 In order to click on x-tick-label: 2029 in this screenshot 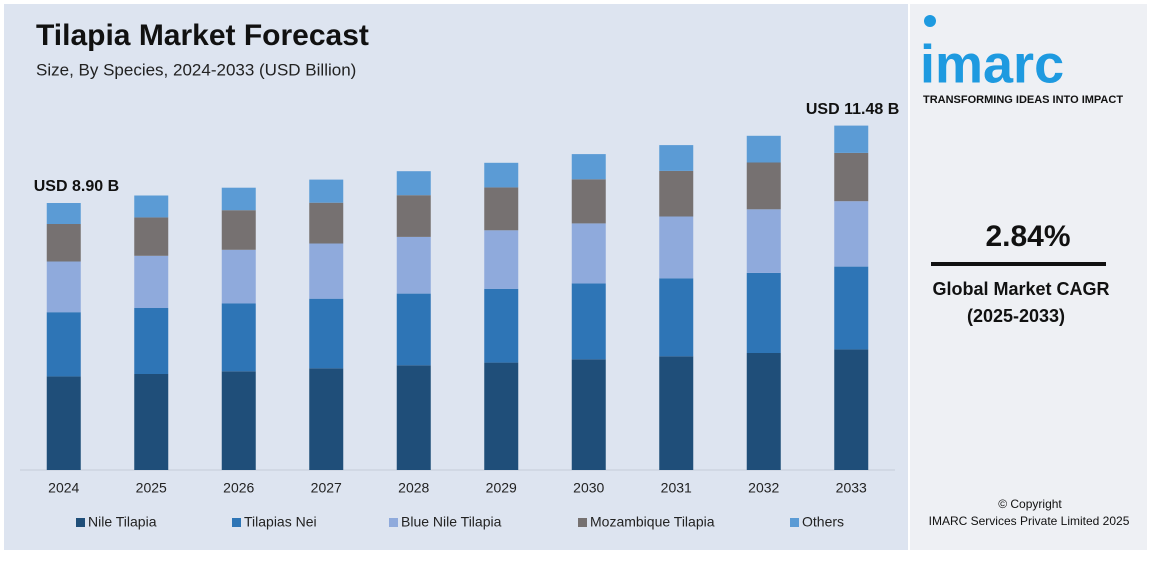, I will do `click(501, 488)`.